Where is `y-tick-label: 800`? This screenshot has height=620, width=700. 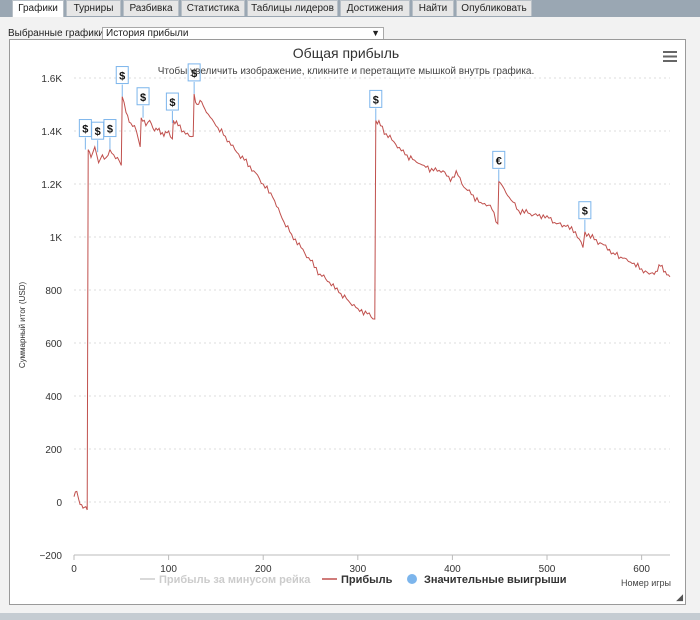
y-tick-label: 800 is located at coordinates (53, 291).